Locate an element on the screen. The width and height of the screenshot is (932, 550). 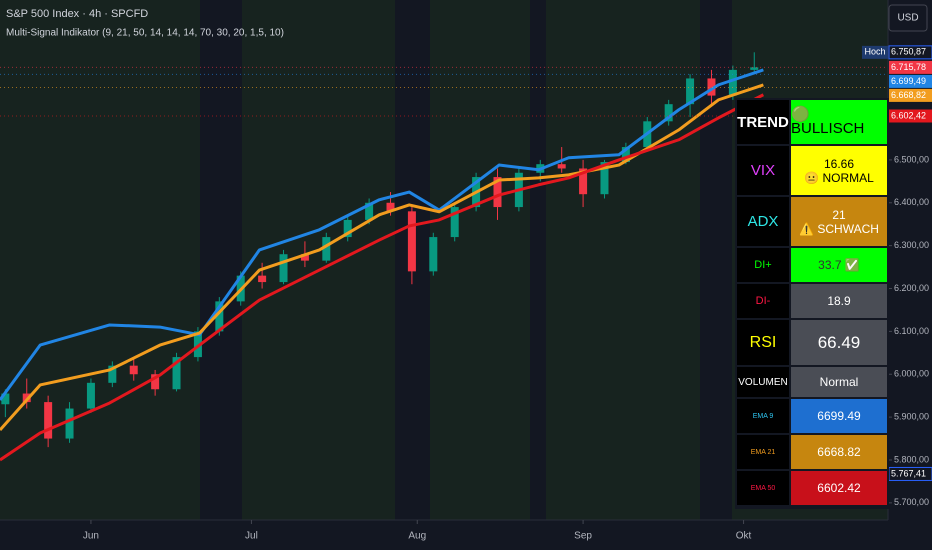
badge-name-bg is located at coordinates (875, 52).